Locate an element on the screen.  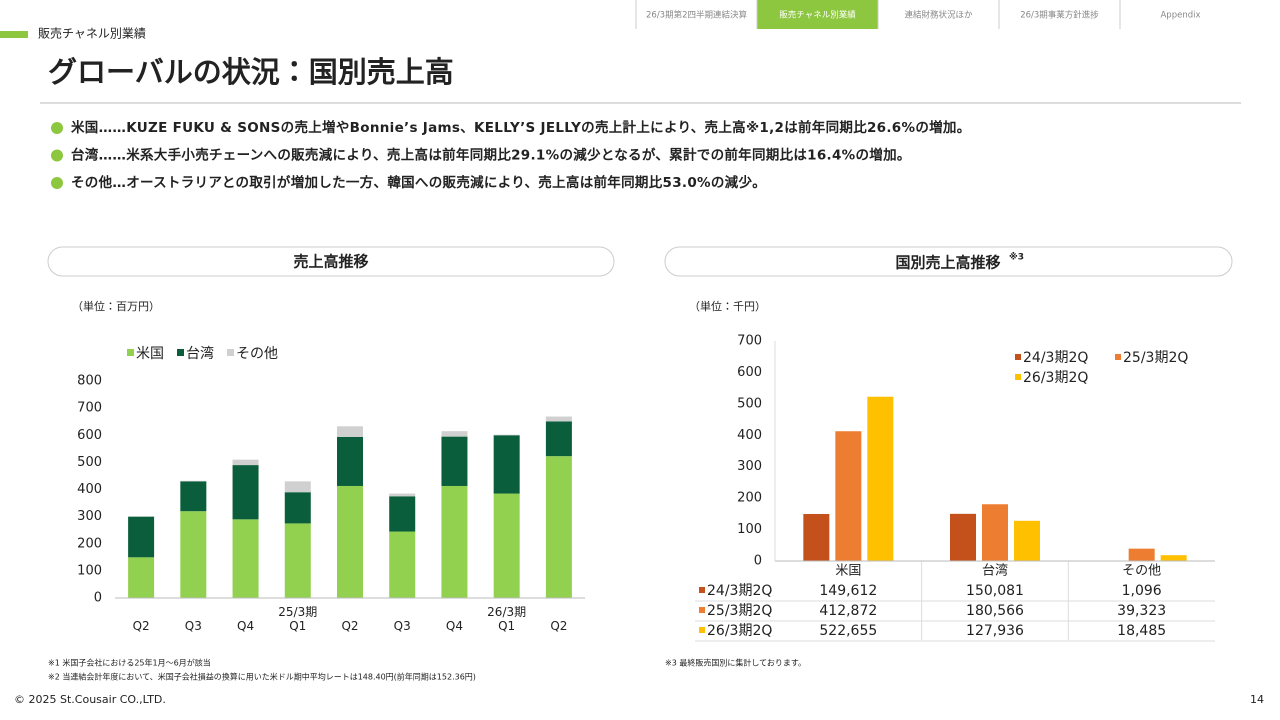
nav-tab-label: Appendix is located at coordinates (1180, 16).